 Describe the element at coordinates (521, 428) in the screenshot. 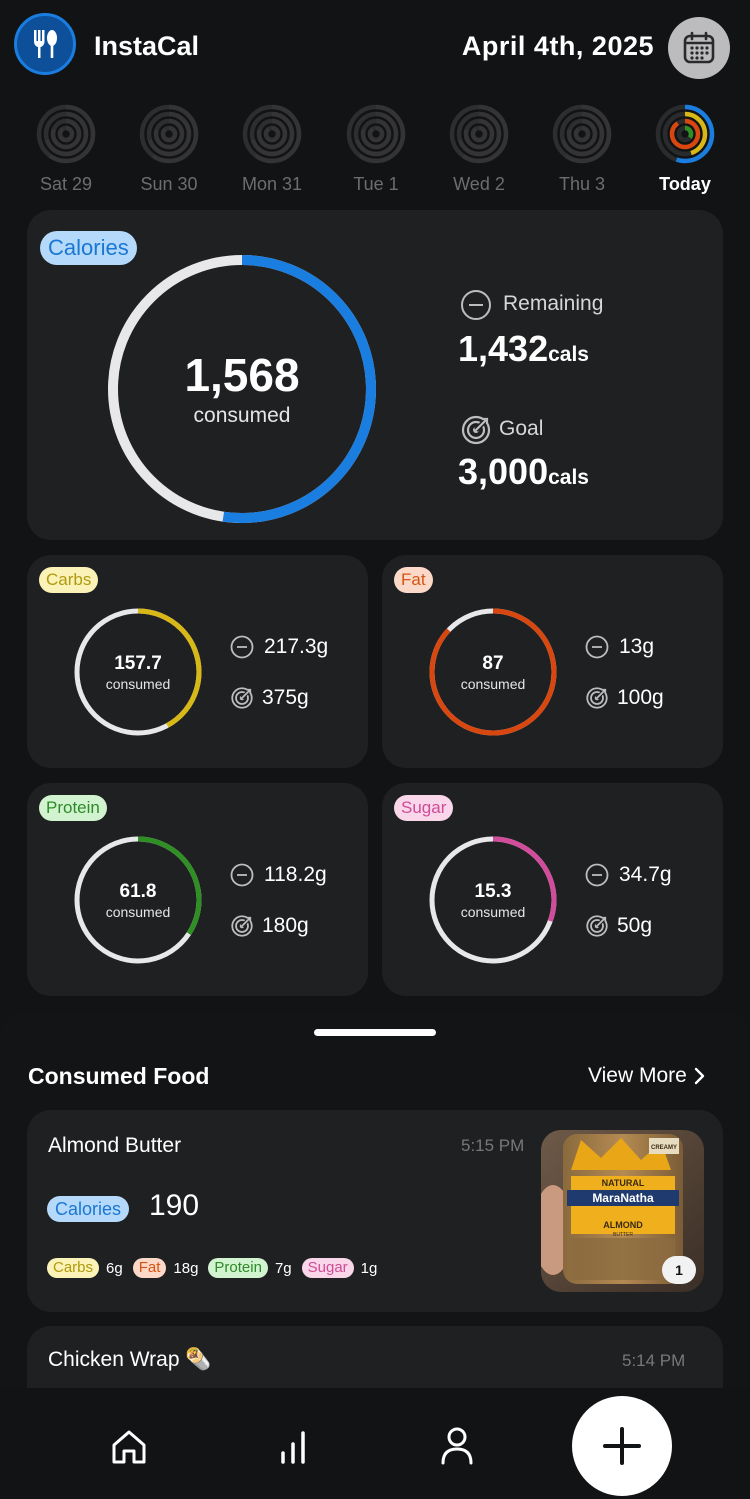

I see `goal-label: Goal` at that location.